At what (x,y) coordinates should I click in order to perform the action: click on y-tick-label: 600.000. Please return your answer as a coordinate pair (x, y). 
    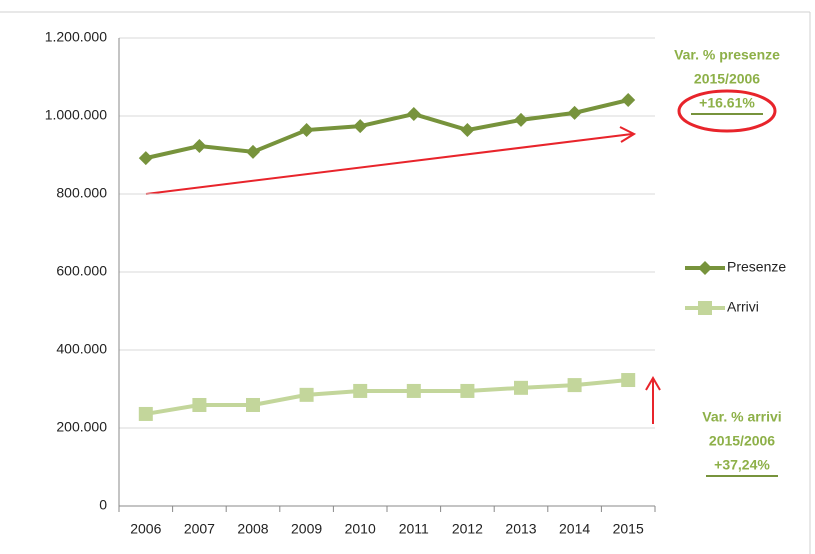
    Looking at the image, I should click on (81, 271).